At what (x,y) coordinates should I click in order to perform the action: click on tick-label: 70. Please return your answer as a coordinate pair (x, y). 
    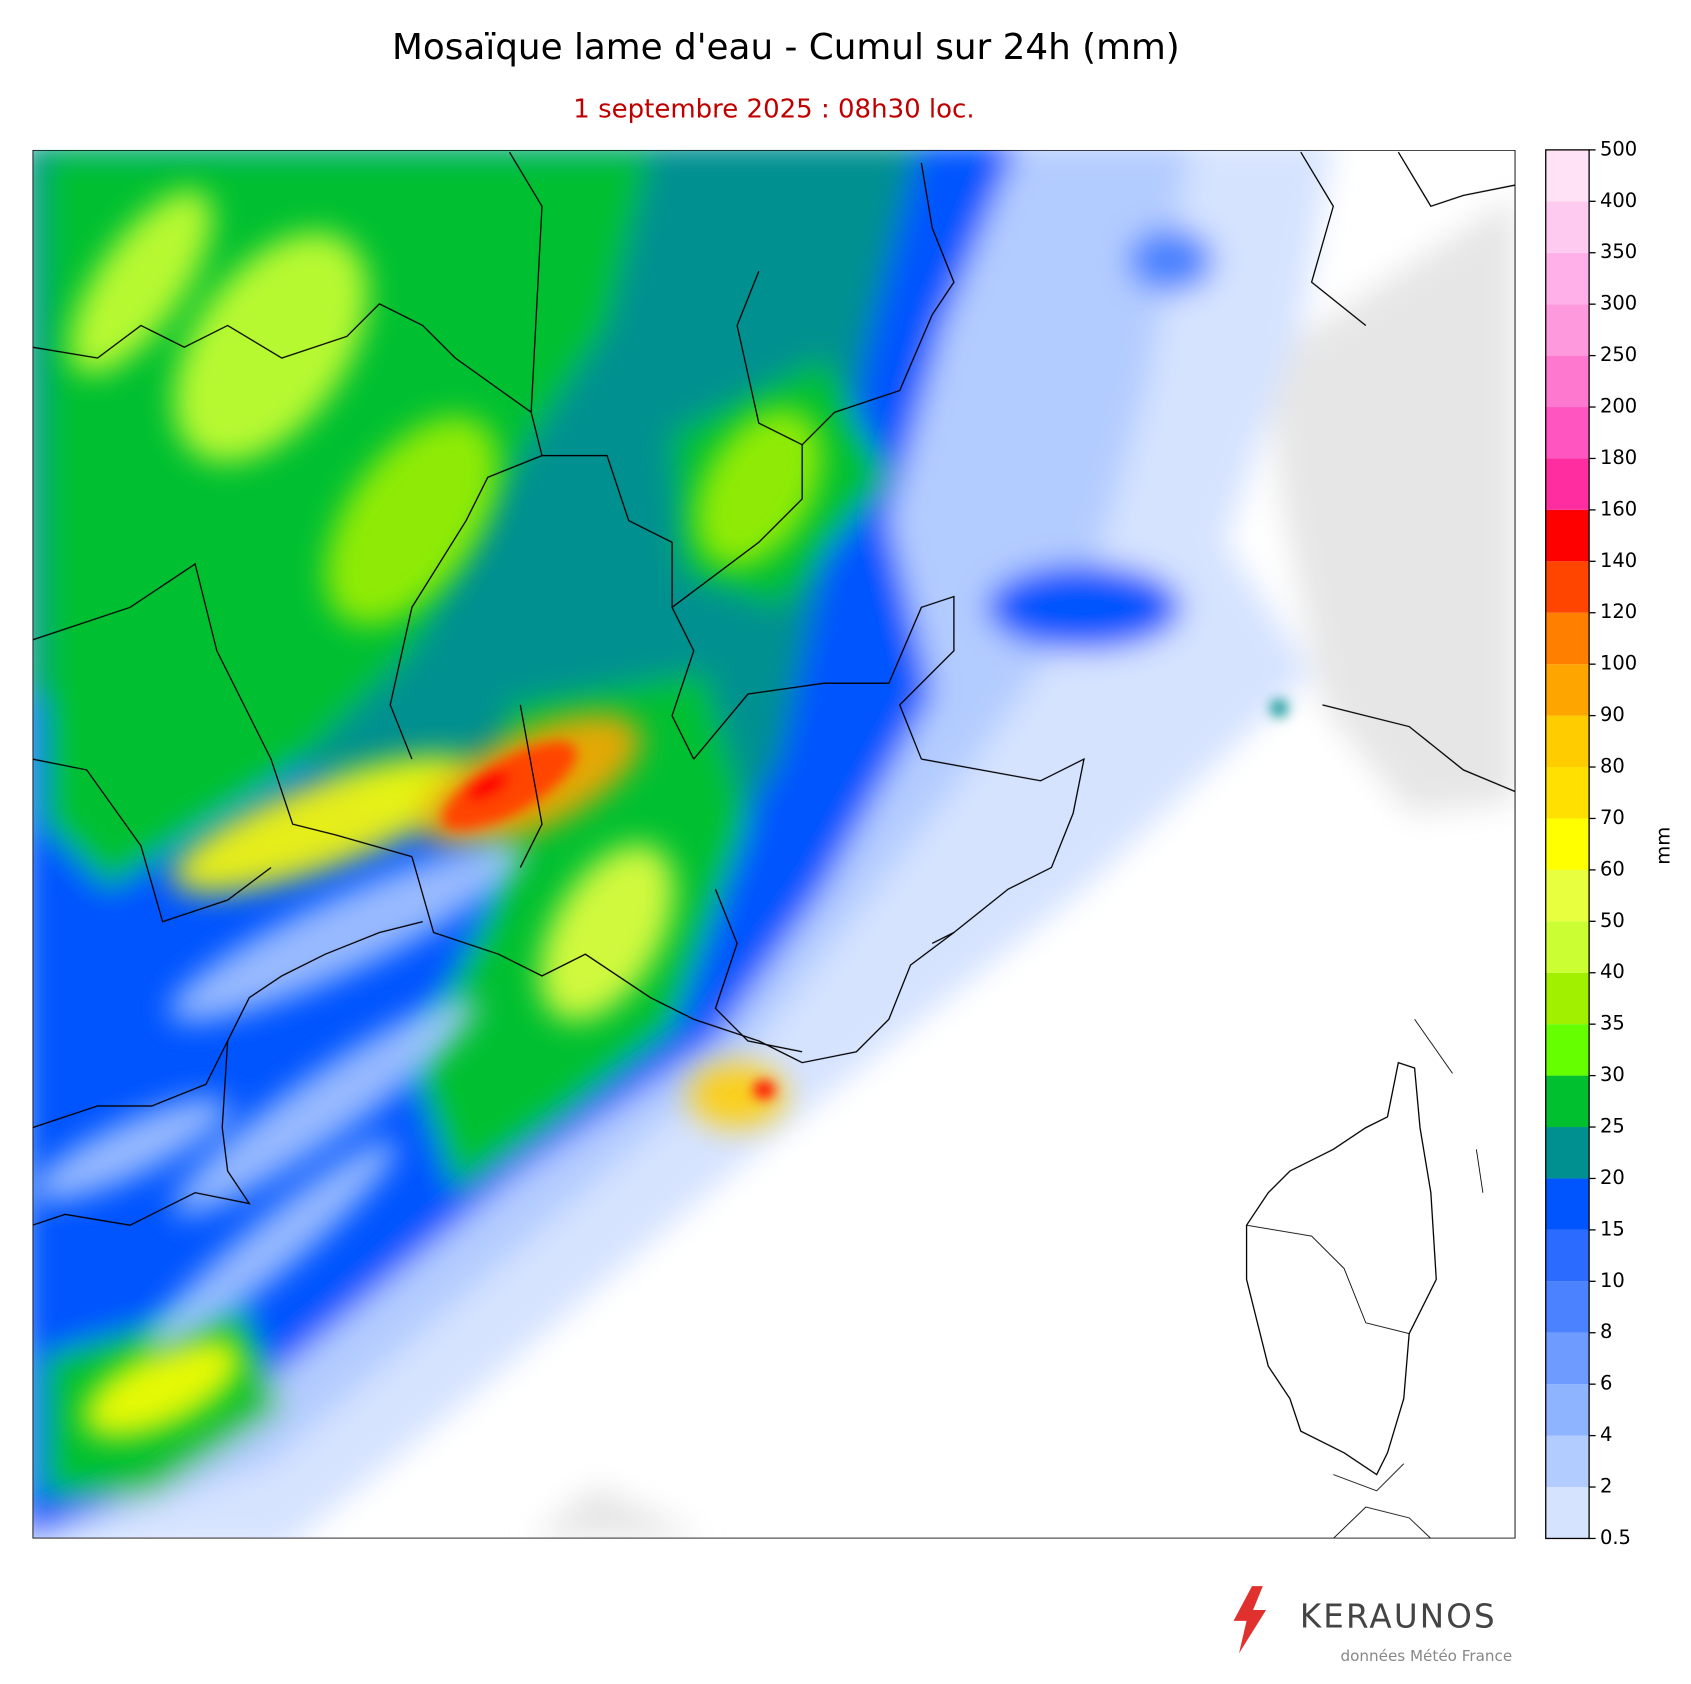
    Looking at the image, I should click on (1612, 817).